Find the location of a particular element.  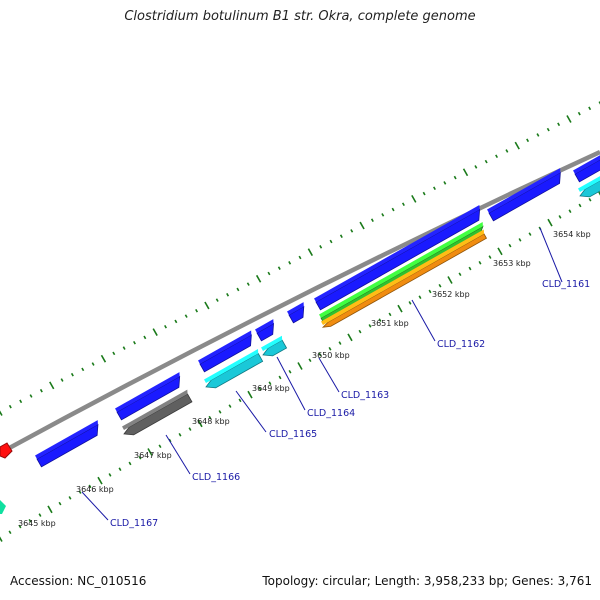

gene-label: CLD_1166 is located at coordinates (216, 477).